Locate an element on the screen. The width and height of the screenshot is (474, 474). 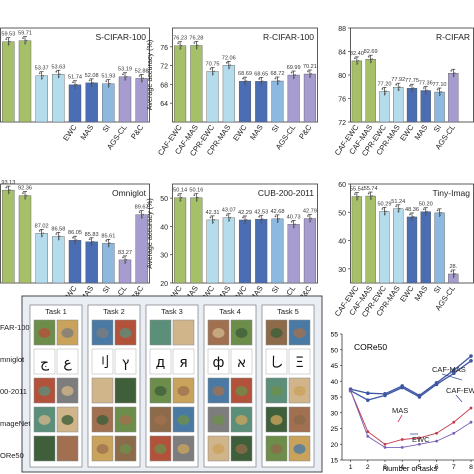
y-tick-label: 20 is located at coordinates (334, 445).